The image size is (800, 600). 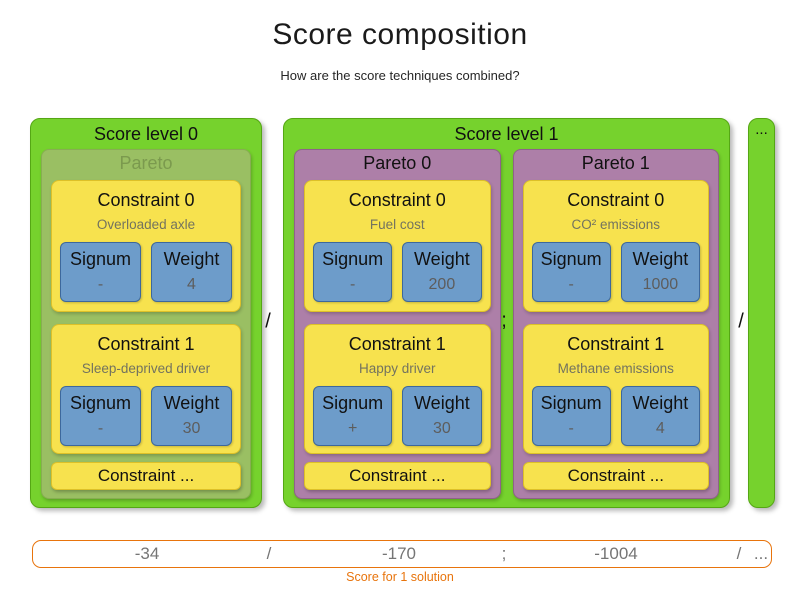 I want to click on page-title: Score composition, so click(x=400, y=34).